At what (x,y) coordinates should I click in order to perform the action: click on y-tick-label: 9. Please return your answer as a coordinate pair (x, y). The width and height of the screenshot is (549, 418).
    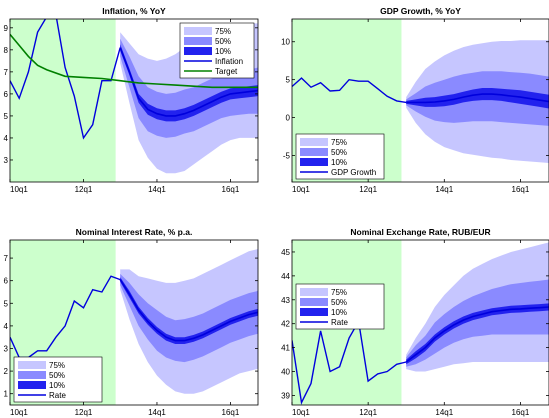
    Looking at the image, I should click on (6, 28).